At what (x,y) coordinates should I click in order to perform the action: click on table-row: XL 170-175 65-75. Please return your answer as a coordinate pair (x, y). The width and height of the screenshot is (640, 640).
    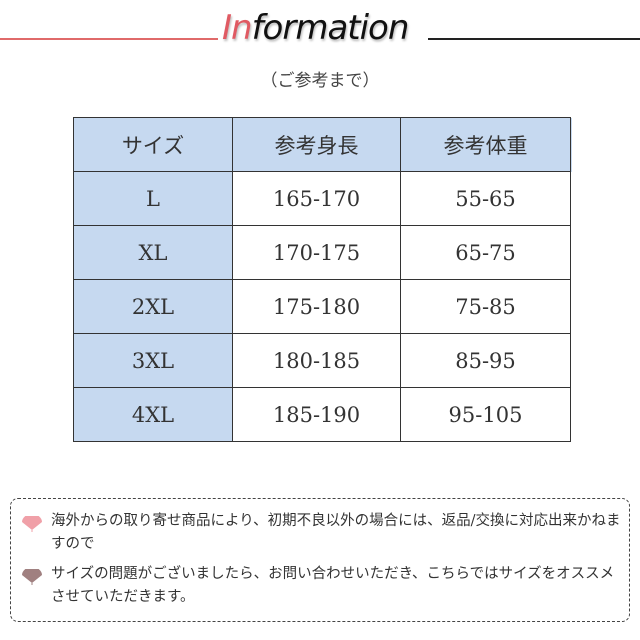
    Looking at the image, I should click on (322, 252).